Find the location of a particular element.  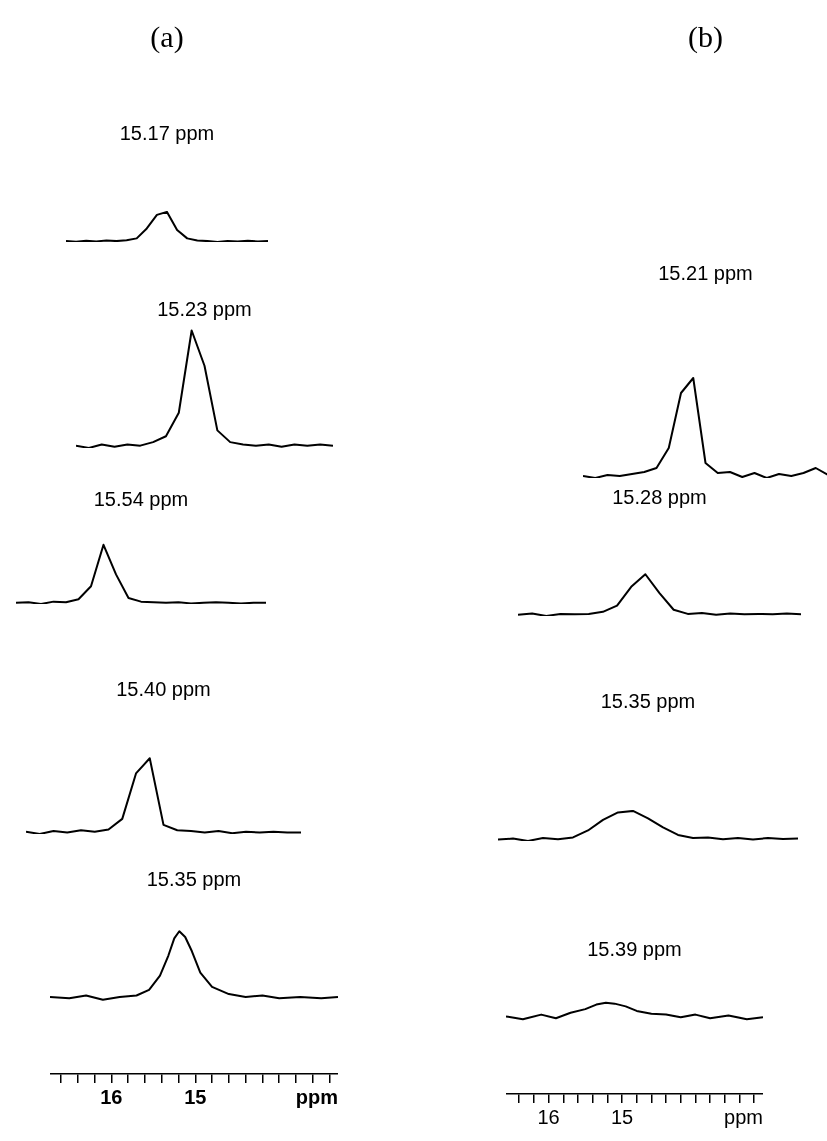

chart-title: 15.40 ppm is located at coordinates (163, 688).